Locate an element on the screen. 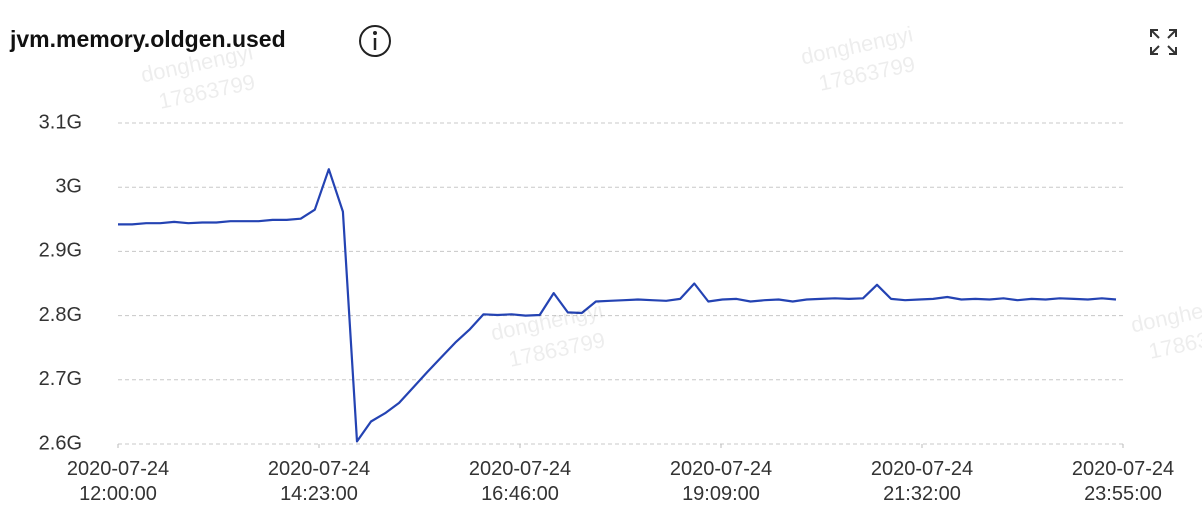 This screenshot has width=1202, height=510. expand-icon is located at coordinates (1163, 42).